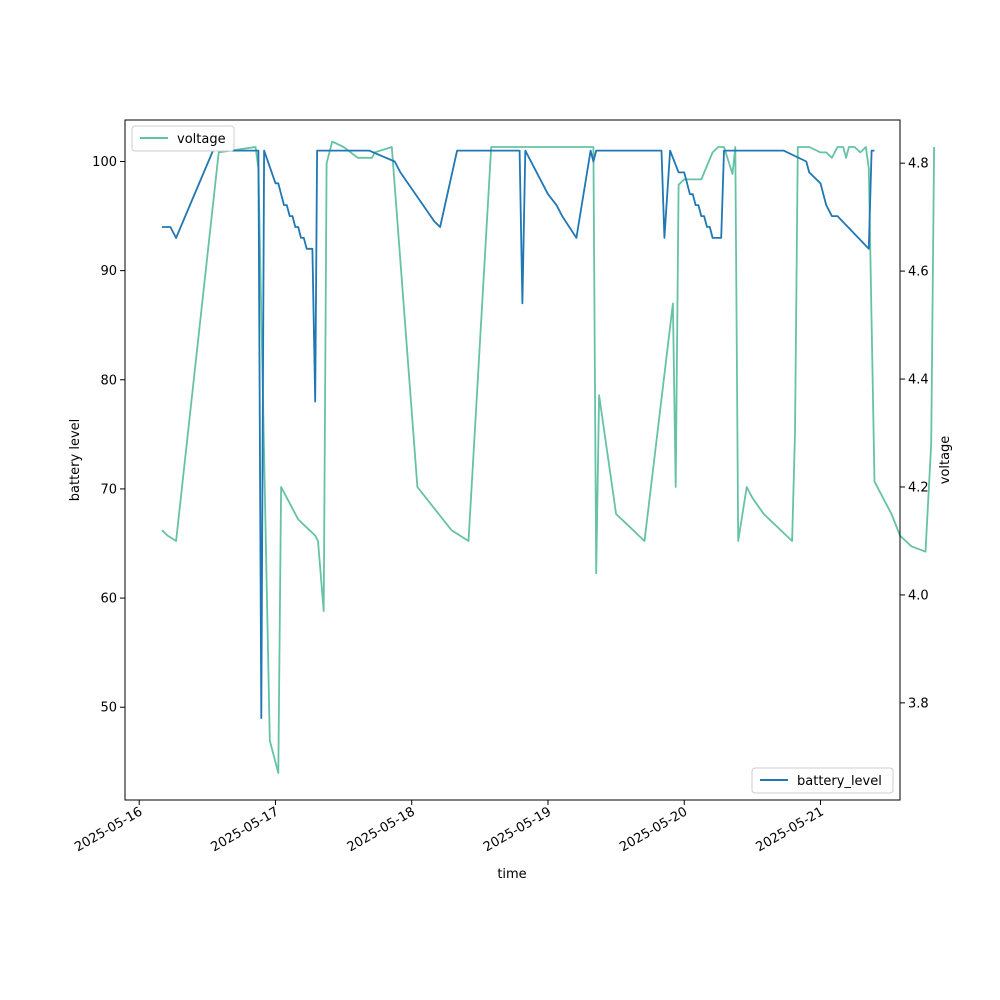  I want to click on legend-voltage-label: voltage, so click(201, 139).